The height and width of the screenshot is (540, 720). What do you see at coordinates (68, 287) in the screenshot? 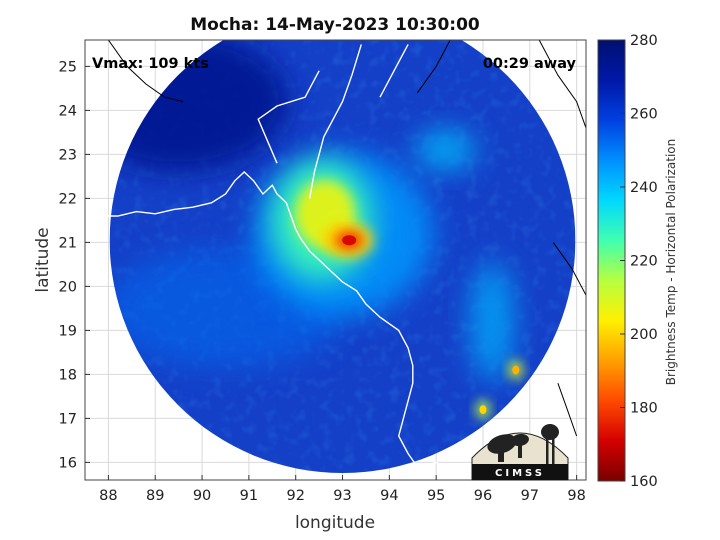
I see `y-tick-label: 20` at bounding box center [68, 287].